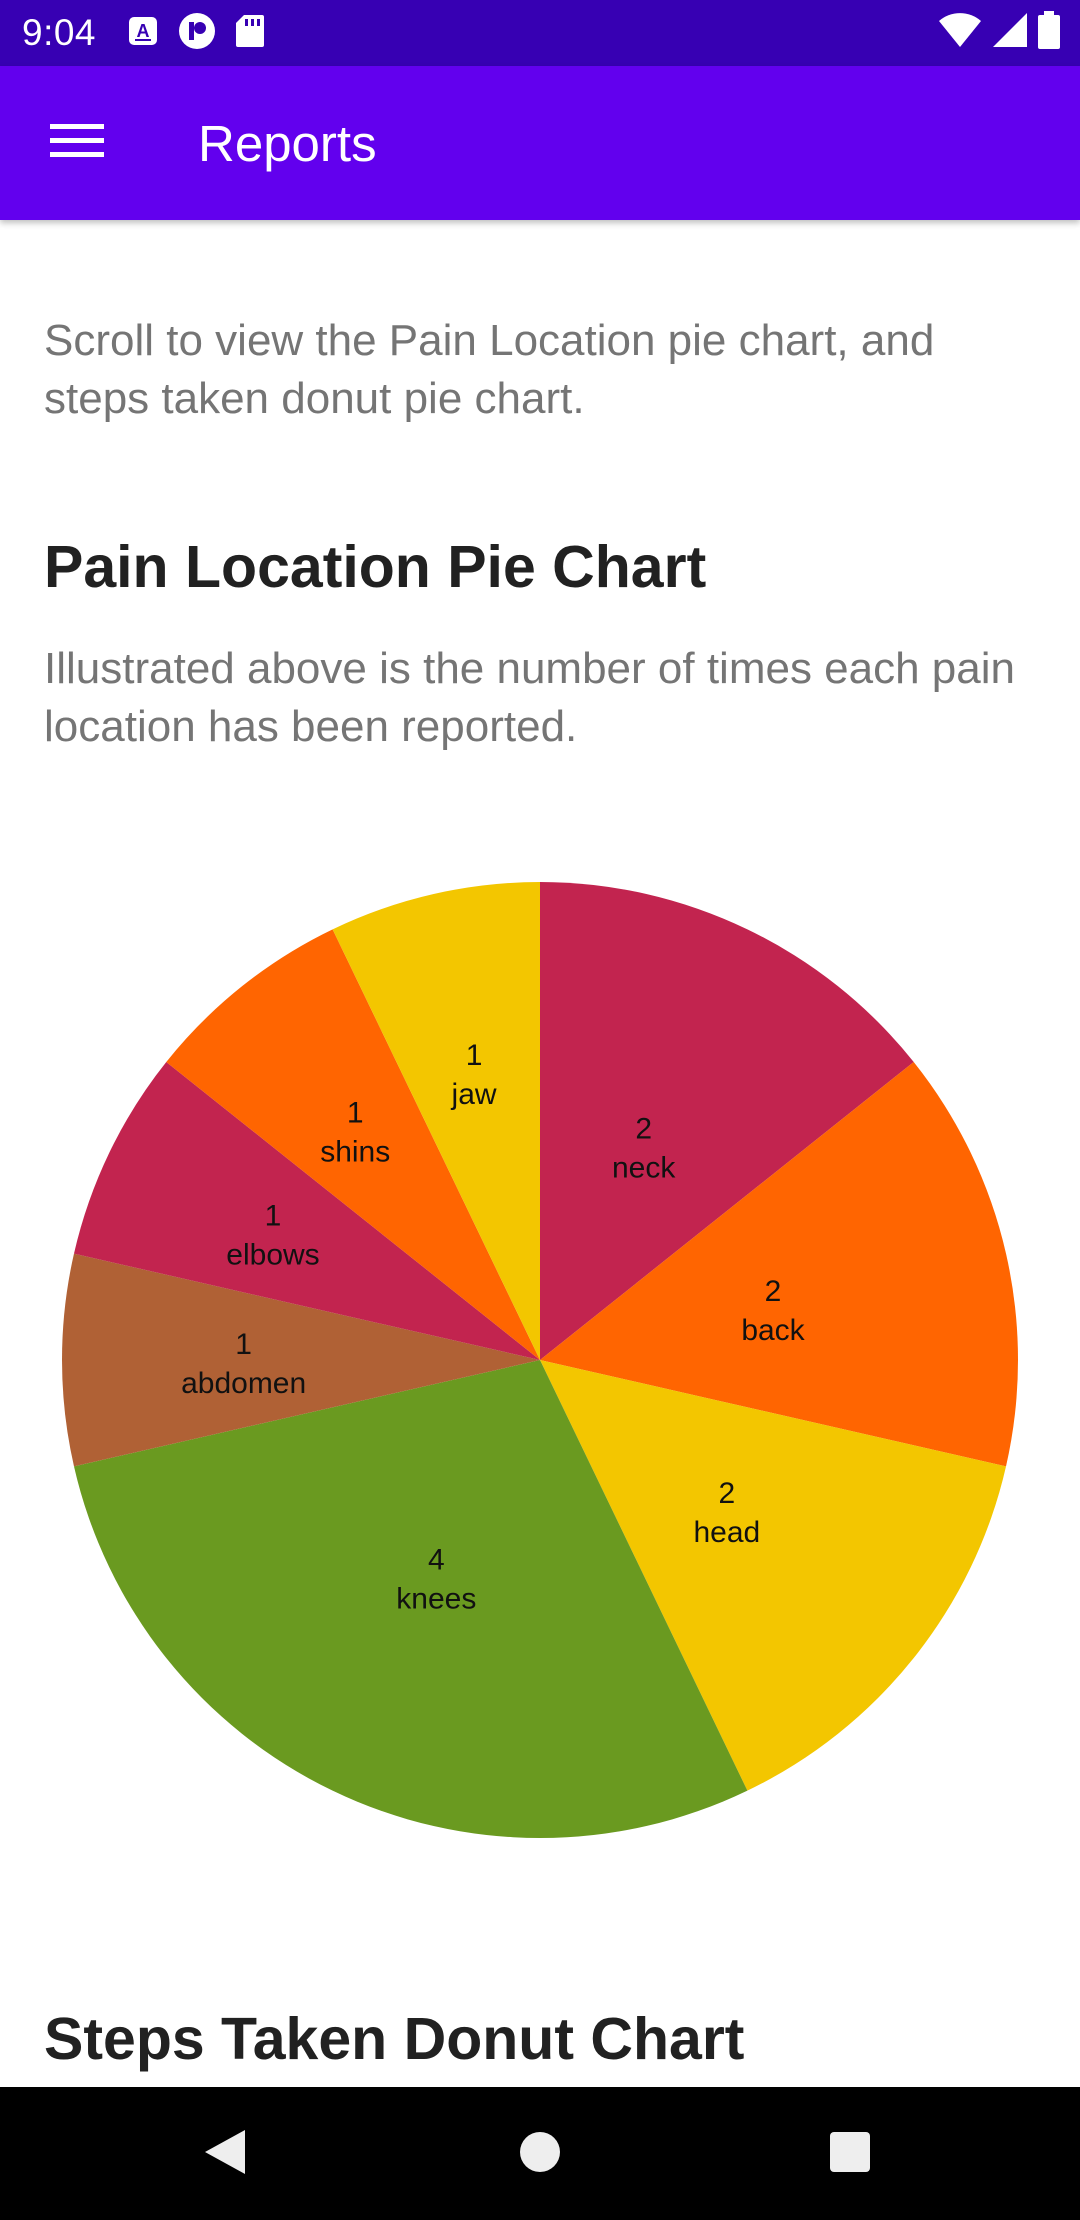  I want to click on home-icon, so click(540, 2154).